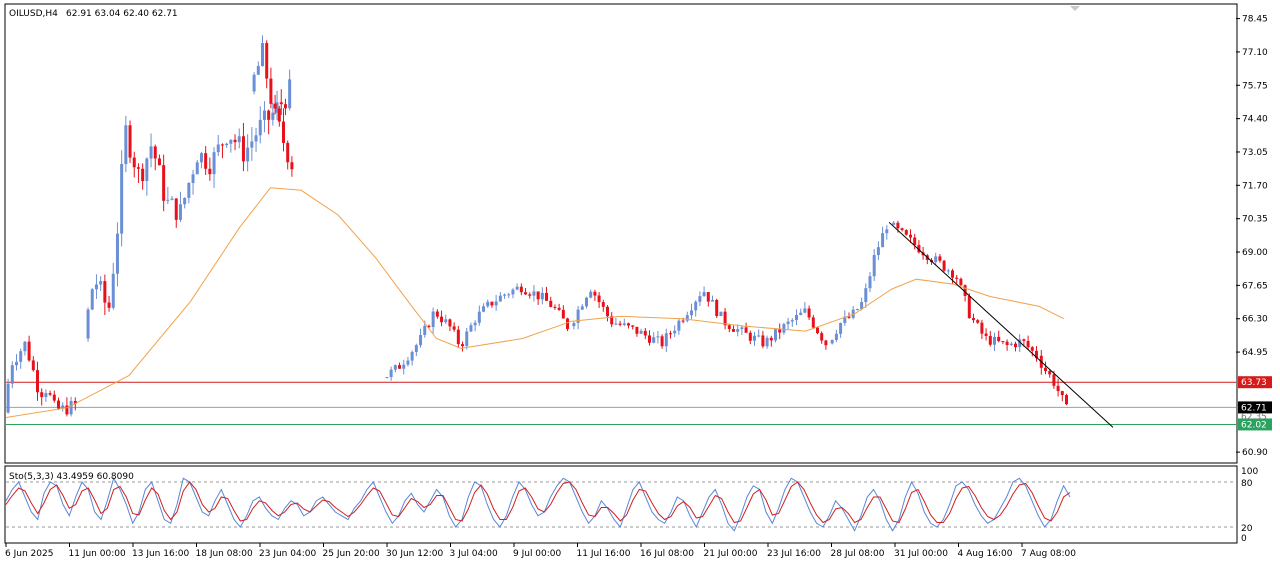 This screenshot has width=1280, height=571. What do you see at coordinates (1255, 153) in the screenshot?
I see `price-tick-label: 73.05` at bounding box center [1255, 153].